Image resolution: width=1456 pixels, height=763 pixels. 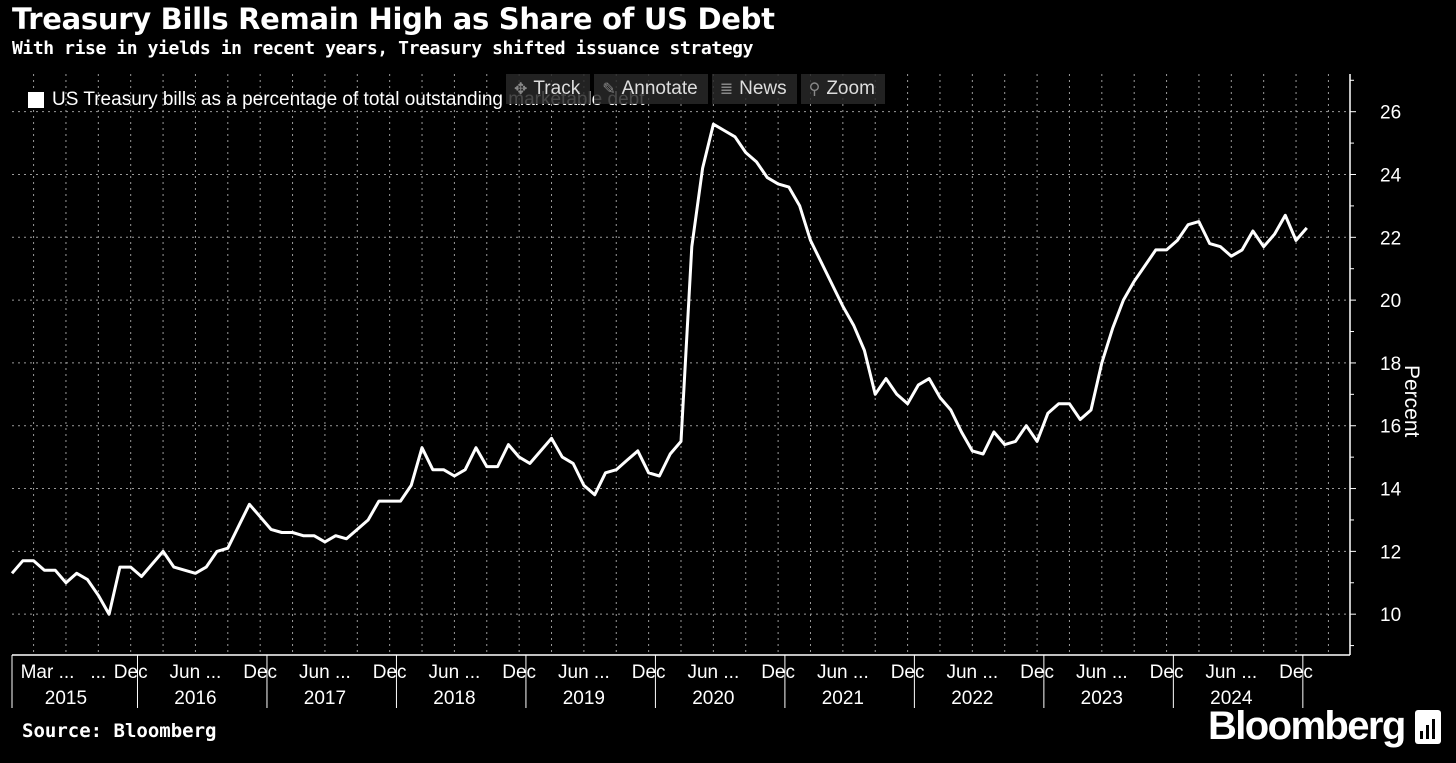 I want to click on y-tick-label: 12, so click(x=1390, y=552).